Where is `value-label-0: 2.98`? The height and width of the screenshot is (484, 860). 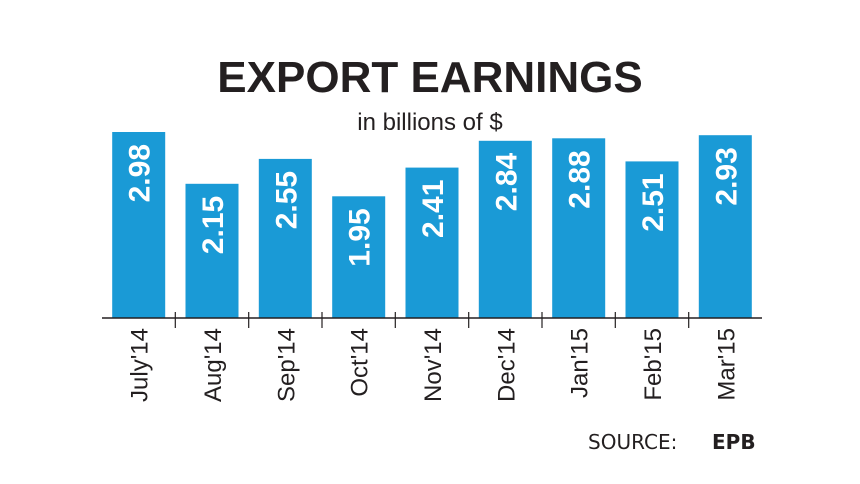
value-label-0: 2.98 is located at coordinates (140, 173).